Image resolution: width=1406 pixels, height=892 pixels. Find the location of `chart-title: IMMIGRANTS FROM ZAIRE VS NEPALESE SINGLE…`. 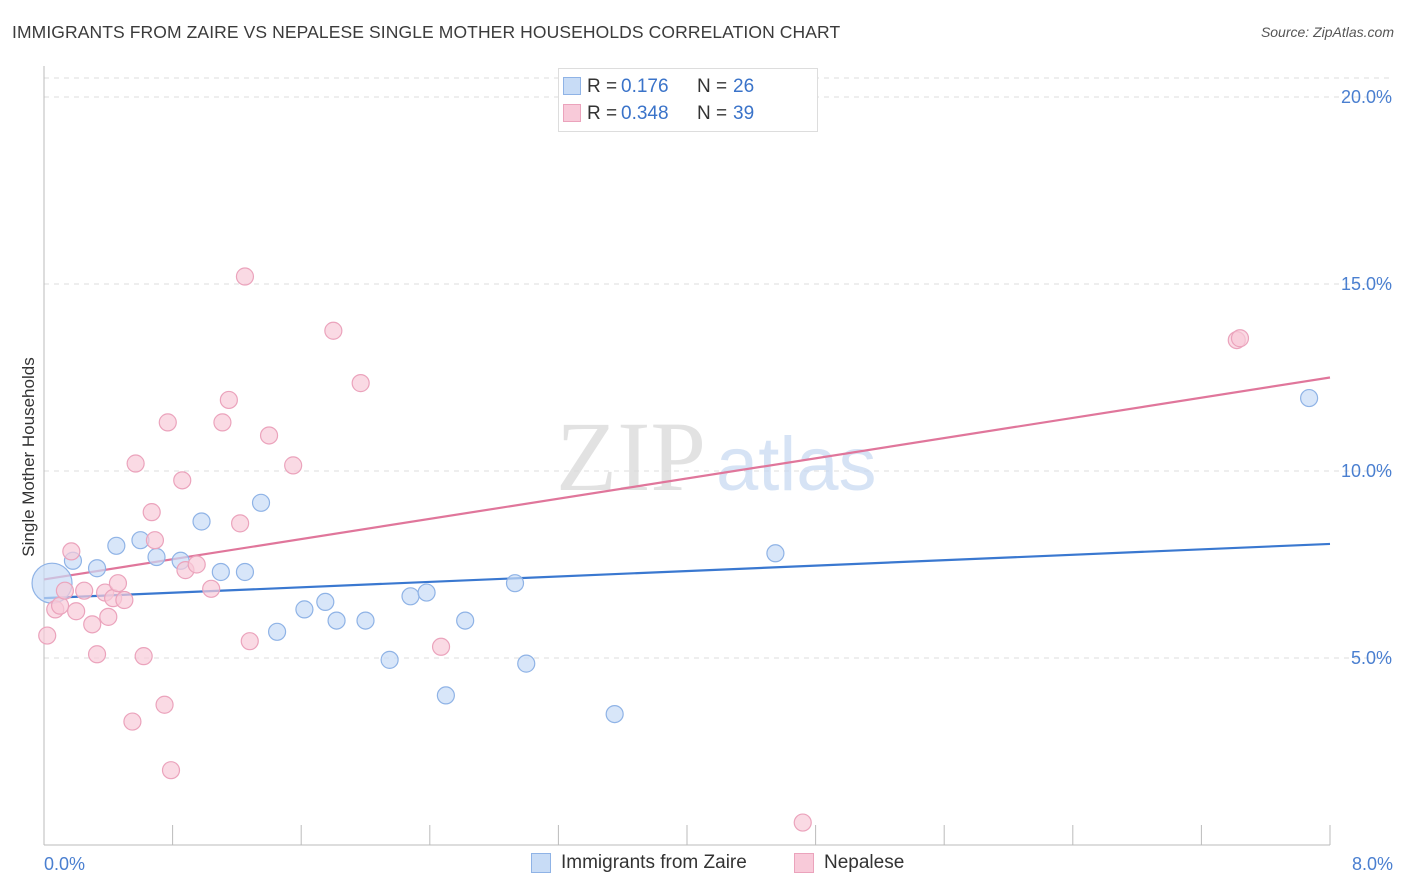

chart-title: IMMIGRANTS FROM ZAIRE VS NEPALESE SINGLE… is located at coordinates (426, 32).